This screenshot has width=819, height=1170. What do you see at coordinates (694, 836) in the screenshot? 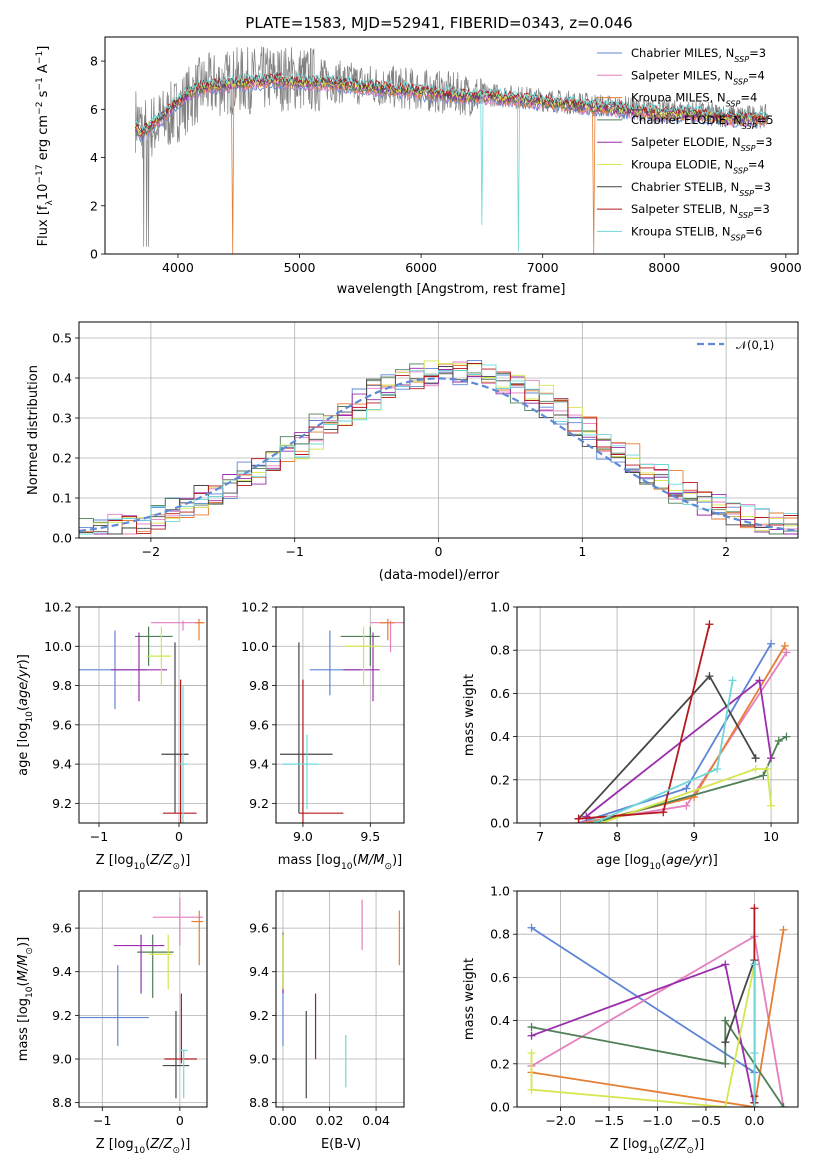
I see `x-tick-label: 9` at bounding box center [694, 836].